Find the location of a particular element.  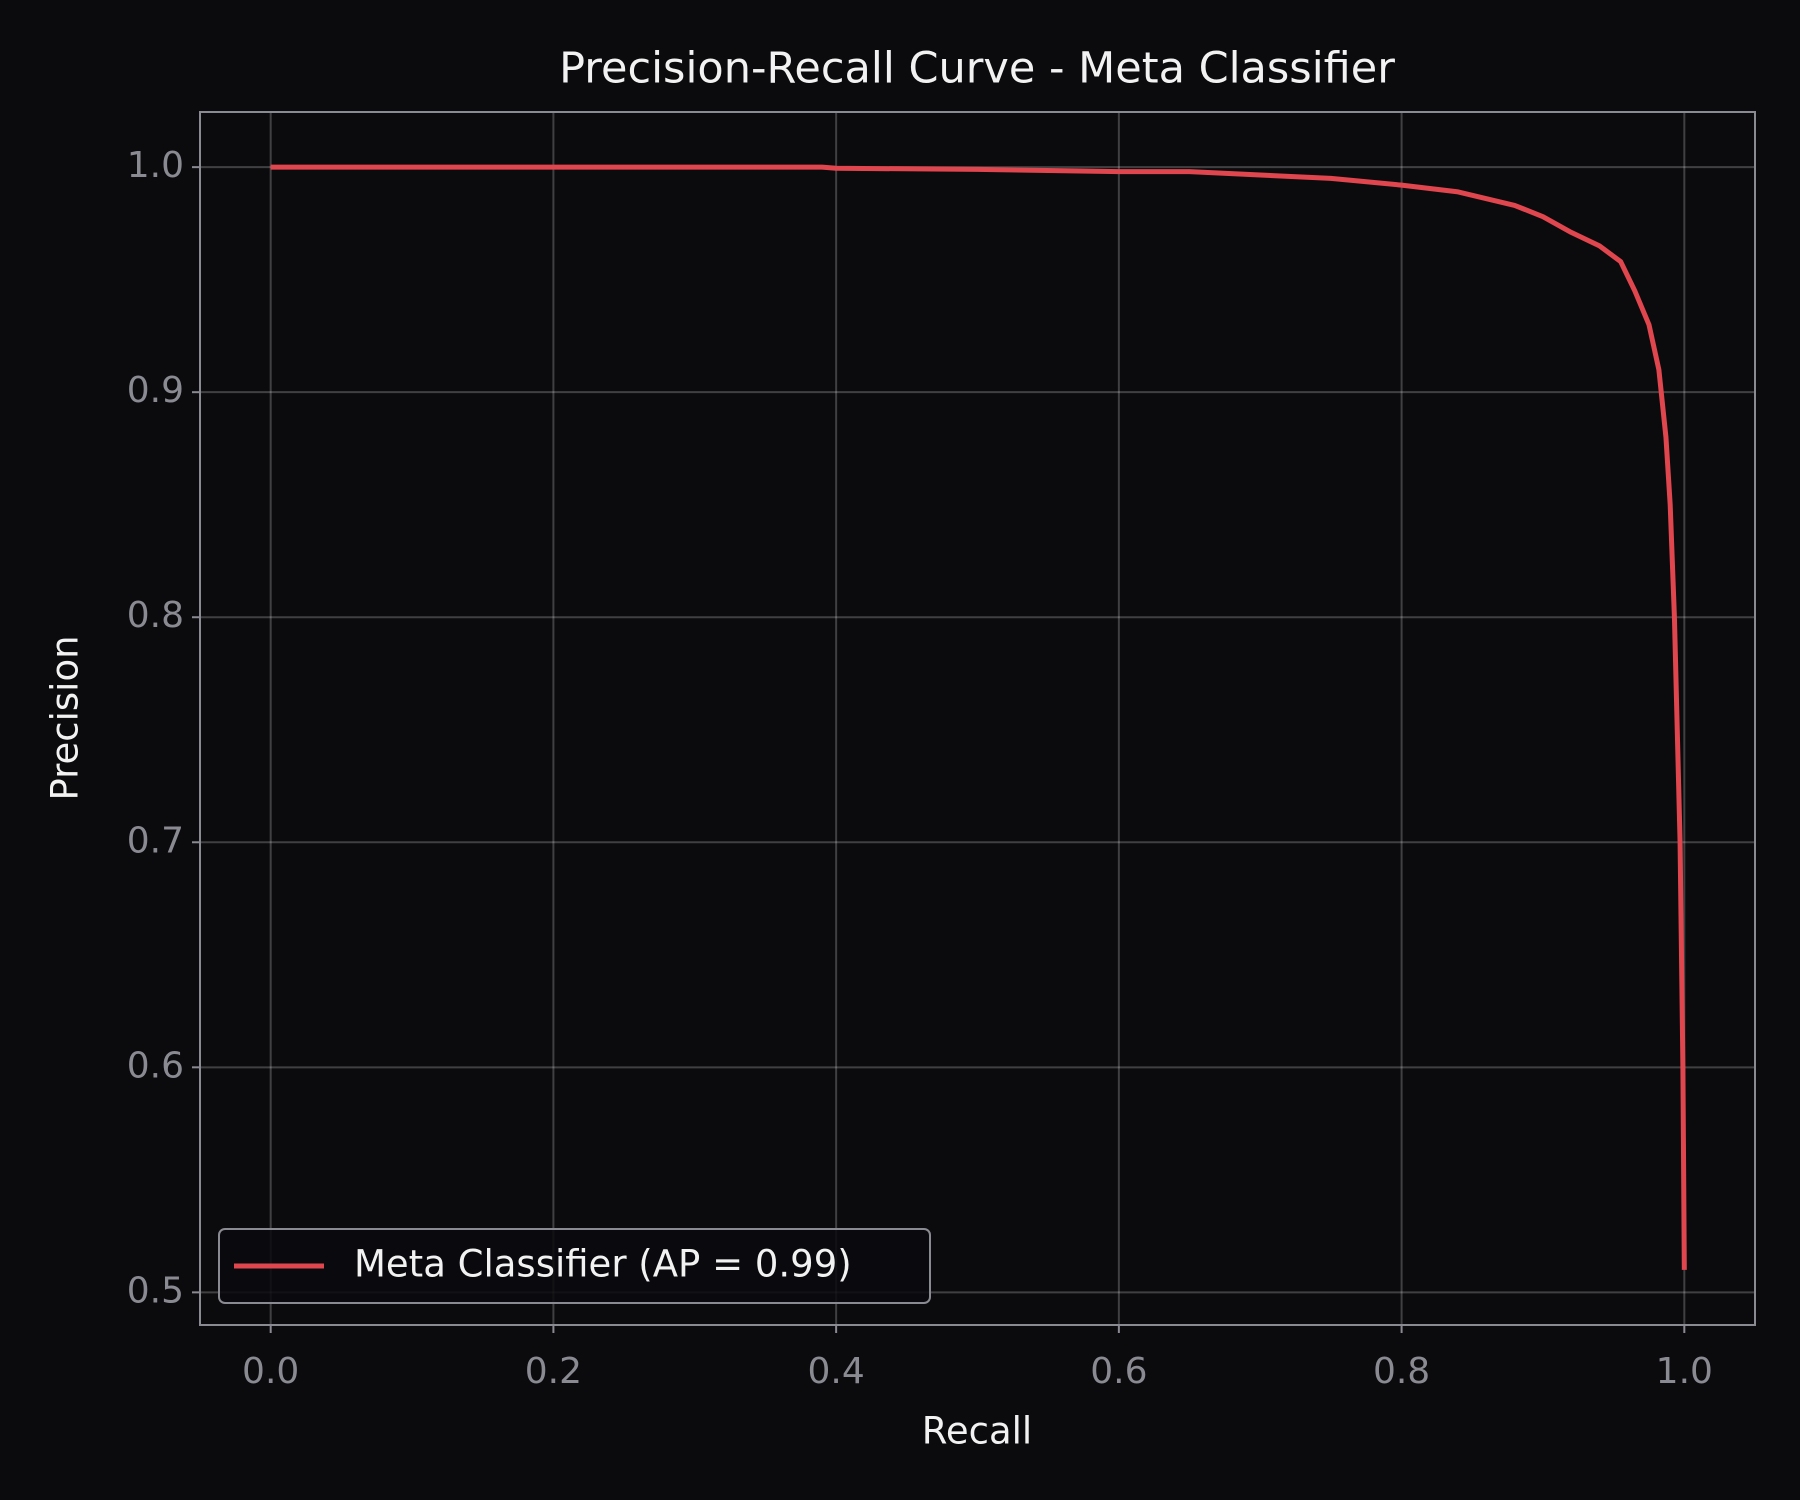

x-axis-label: Recall is located at coordinates (977, 1431).